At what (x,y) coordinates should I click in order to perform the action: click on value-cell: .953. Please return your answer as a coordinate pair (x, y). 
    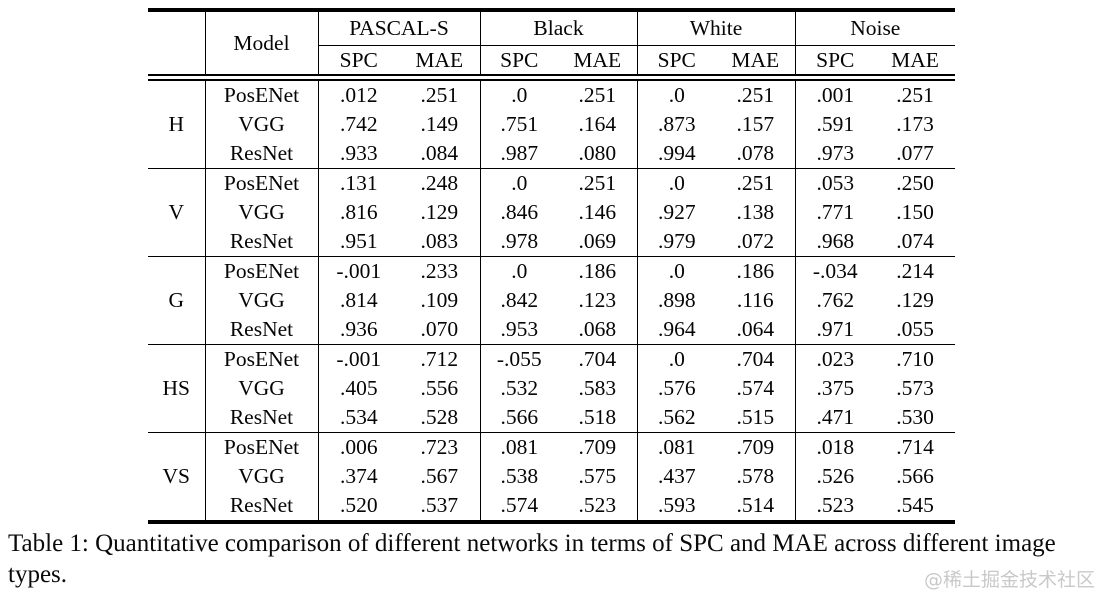
    Looking at the image, I should click on (518, 330).